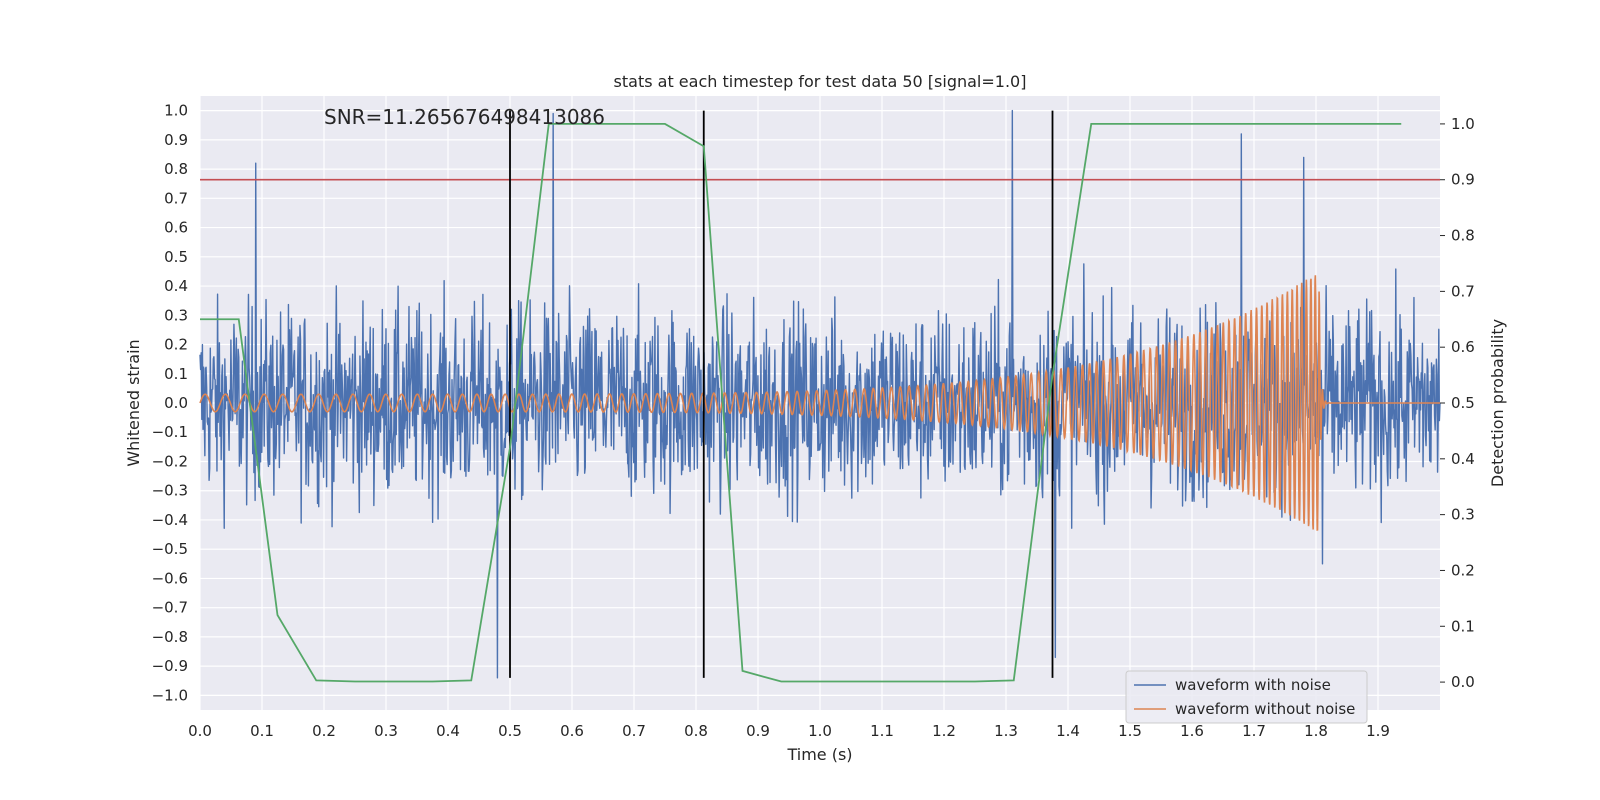  Describe the element at coordinates (1463, 236) in the screenshot. I see `y2-tick-label: 0.8` at that location.